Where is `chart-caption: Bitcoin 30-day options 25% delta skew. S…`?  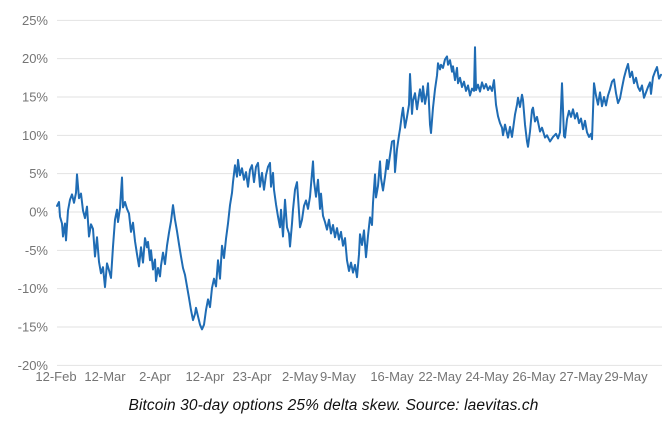 chart-caption: Bitcoin 30-day options 25% delta skew. S… is located at coordinates (333, 405).